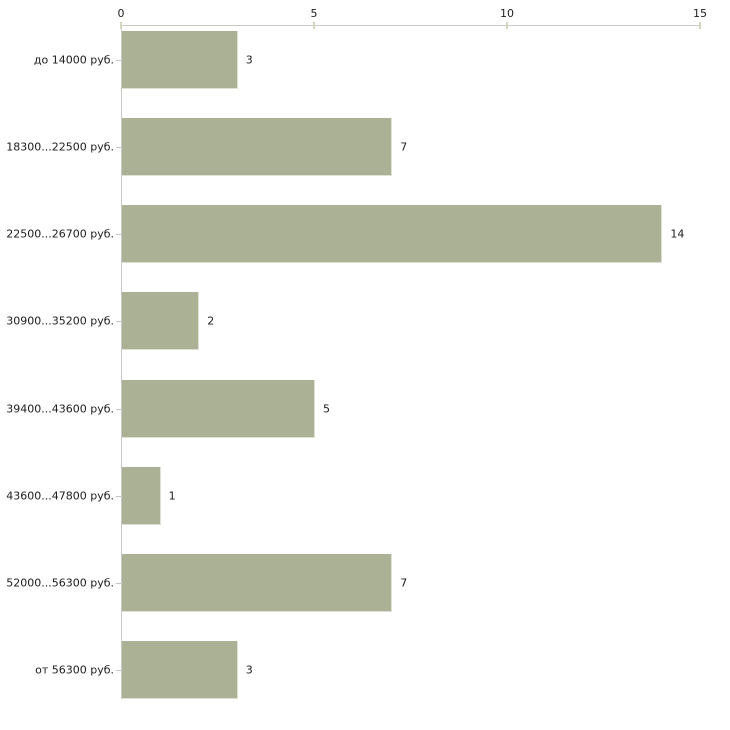  What do you see at coordinates (211, 321) in the screenshot?
I see `value-label: 2` at bounding box center [211, 321].